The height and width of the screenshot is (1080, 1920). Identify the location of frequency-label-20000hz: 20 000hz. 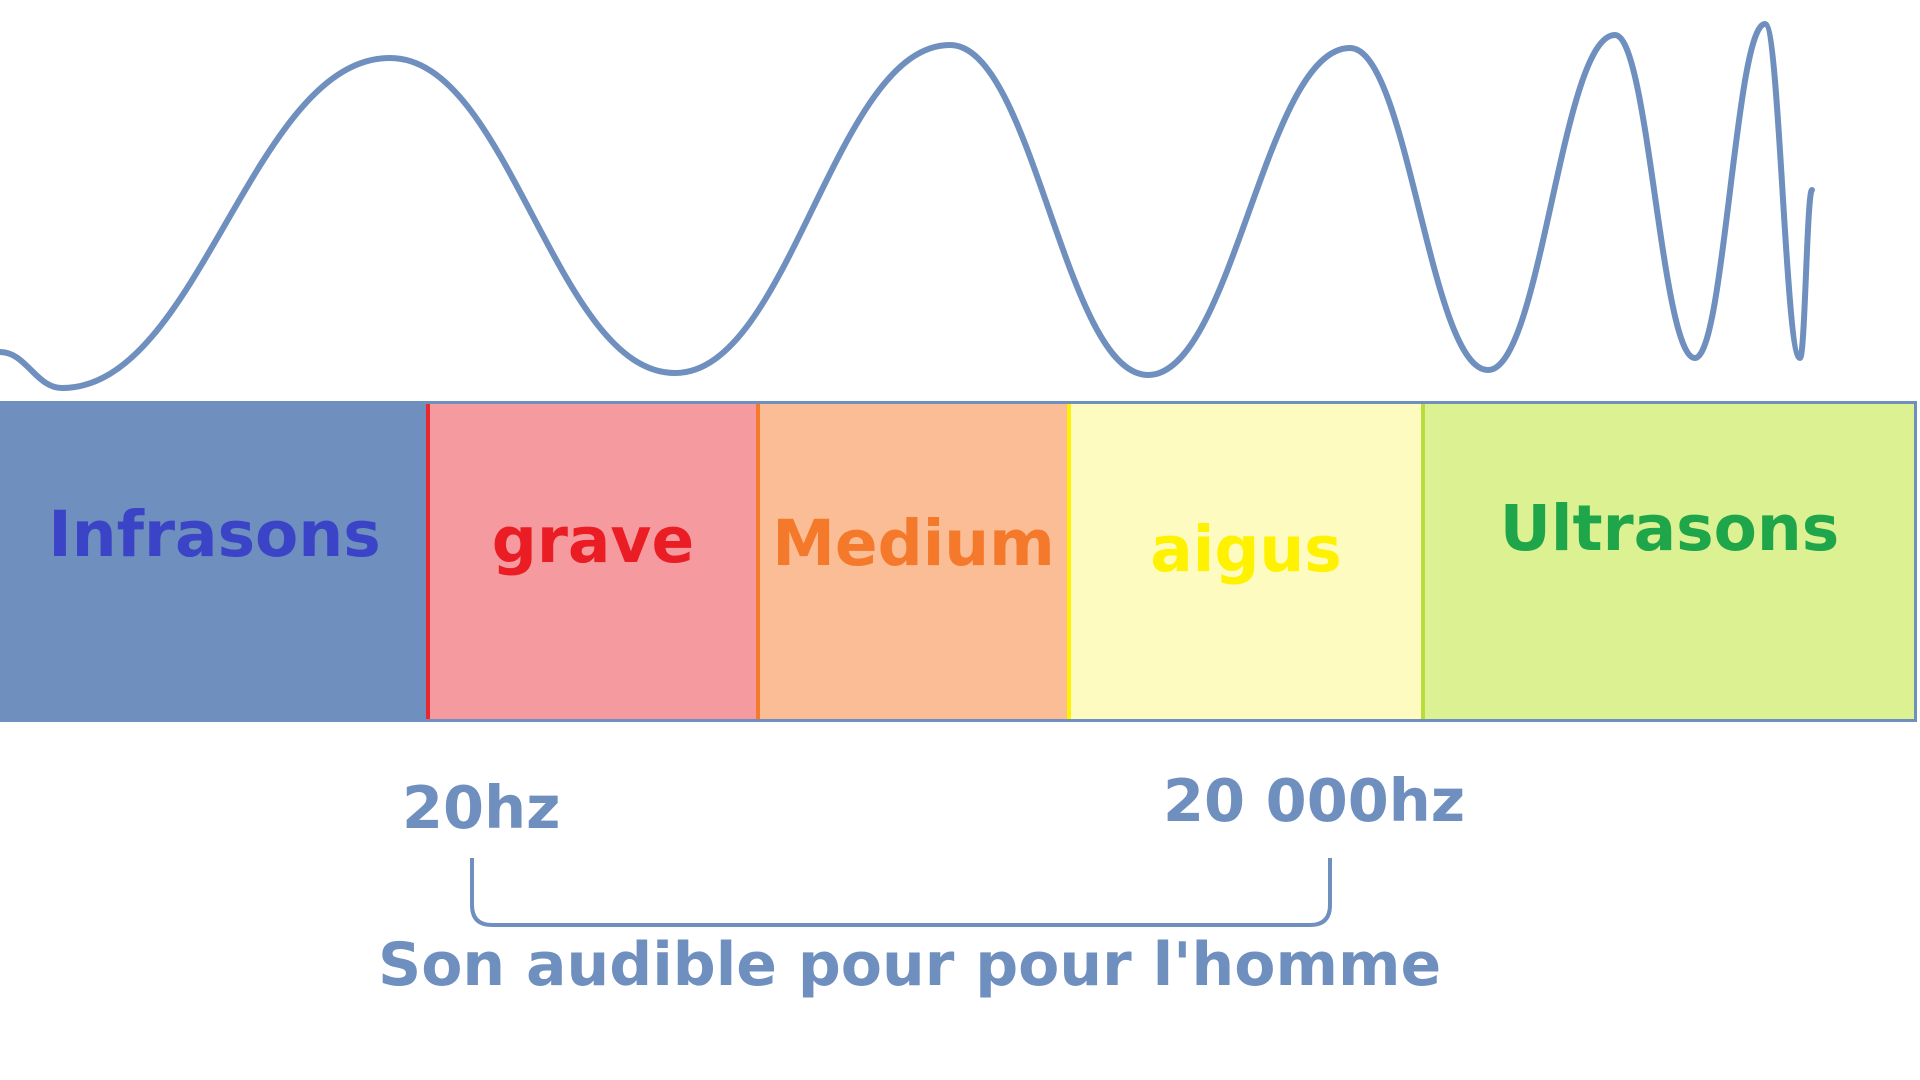
(1314, 800).